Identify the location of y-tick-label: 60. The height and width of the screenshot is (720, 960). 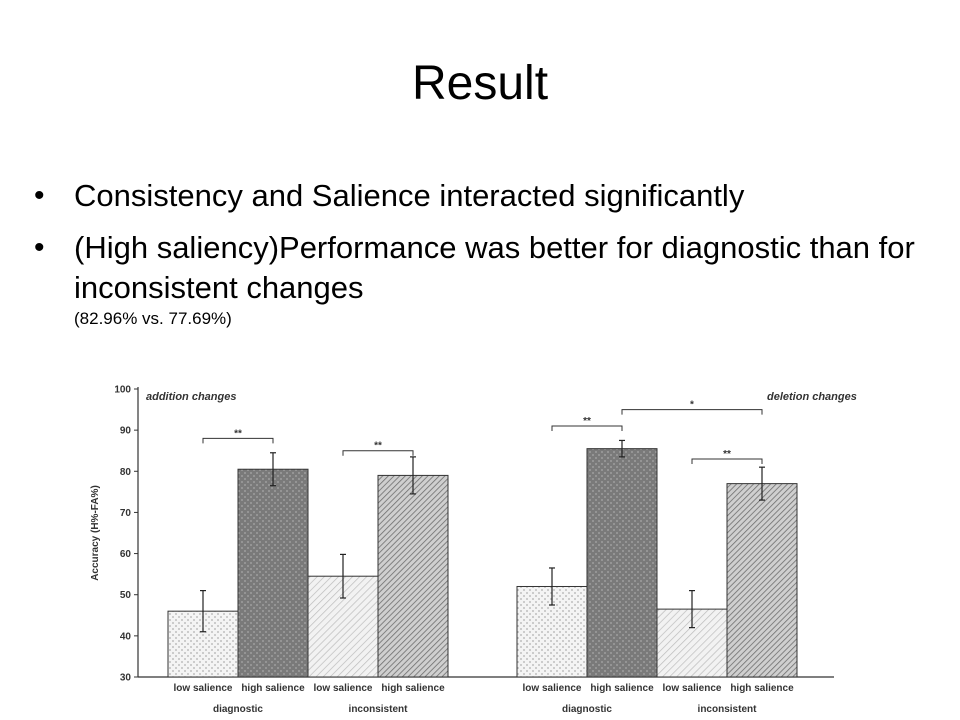
(126, 554).